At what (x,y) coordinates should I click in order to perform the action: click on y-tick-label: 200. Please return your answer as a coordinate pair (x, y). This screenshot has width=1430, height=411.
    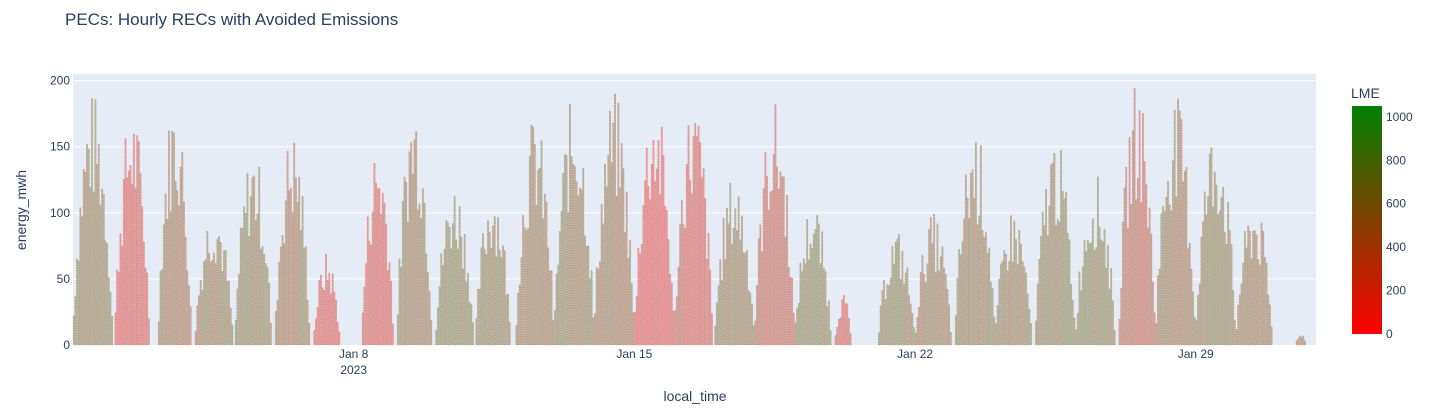
    Looking at the image, I should click on (60, 81).